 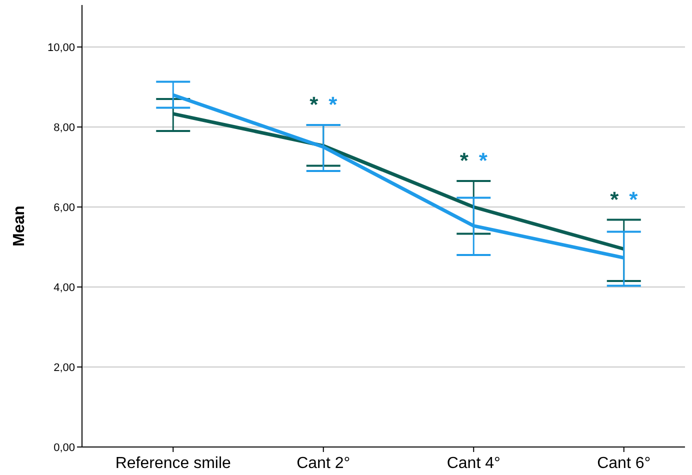 What do you see at coordinates (64, 128) in the screenshot?
I see `y-tick-label: 8,00` at bounding box center [64, 128].